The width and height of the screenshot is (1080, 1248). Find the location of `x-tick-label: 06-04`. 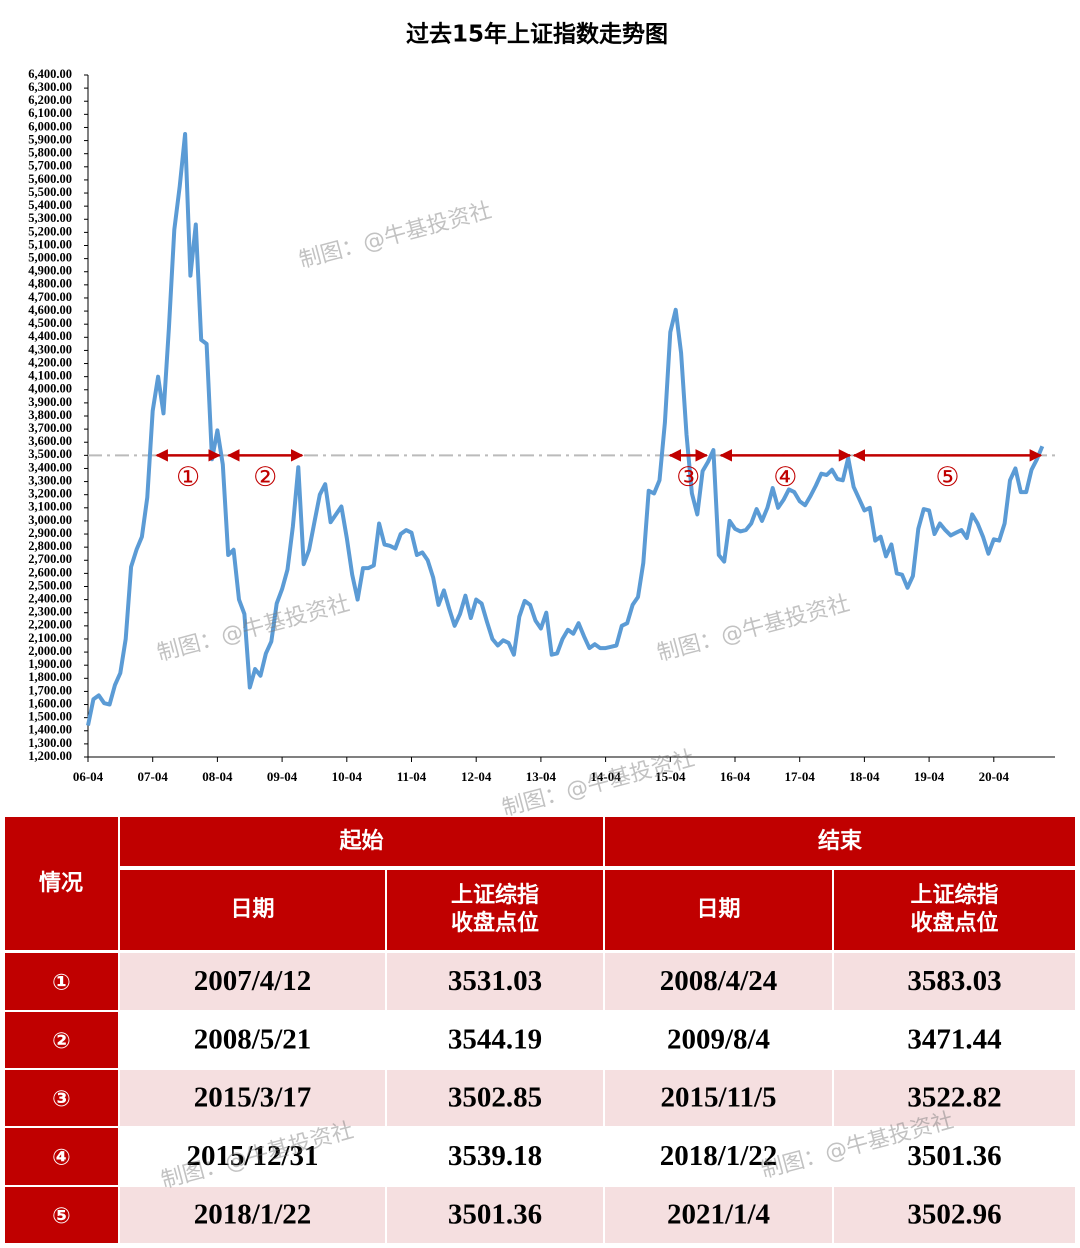

x-tick-label: 06-04 is located at coordinates (88, 776).